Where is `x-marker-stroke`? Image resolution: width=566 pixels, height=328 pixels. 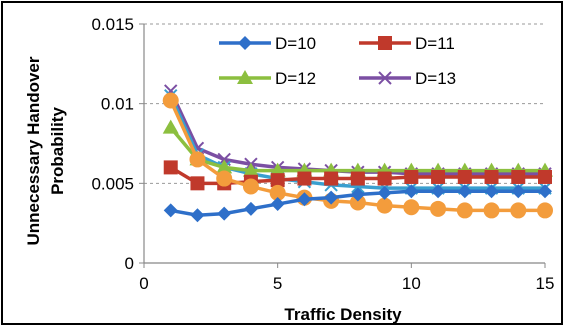 x-marker-stroke is located at coordinates (385, 78).